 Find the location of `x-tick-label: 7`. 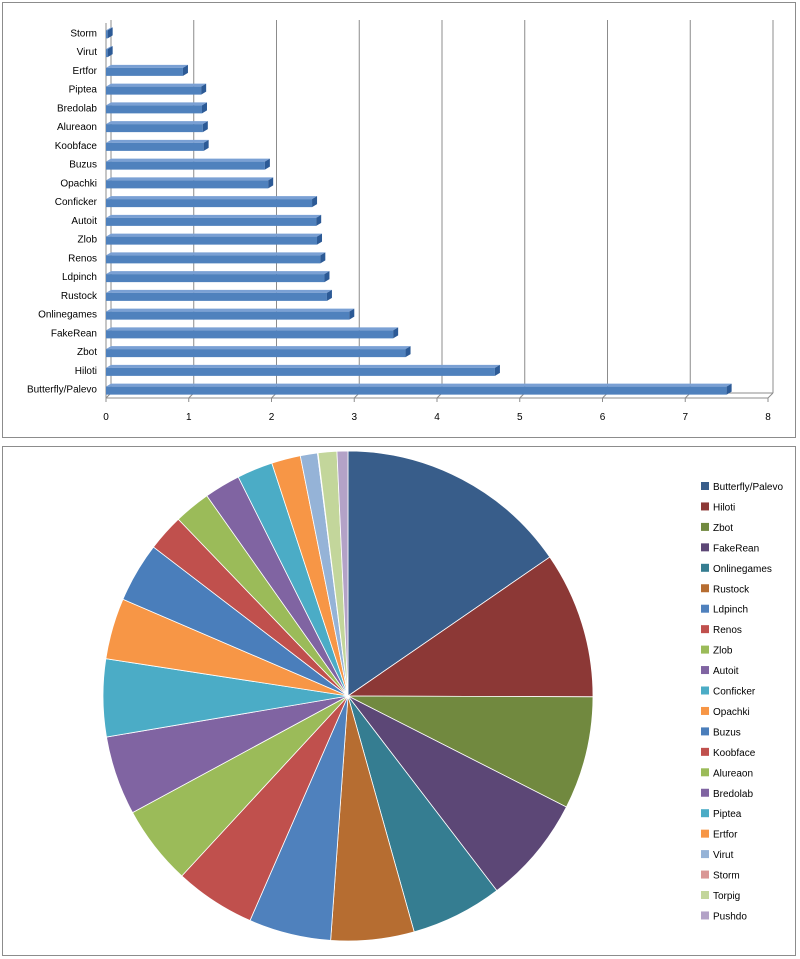

x-tick-label: 7 is located at coordinates (685, 417).